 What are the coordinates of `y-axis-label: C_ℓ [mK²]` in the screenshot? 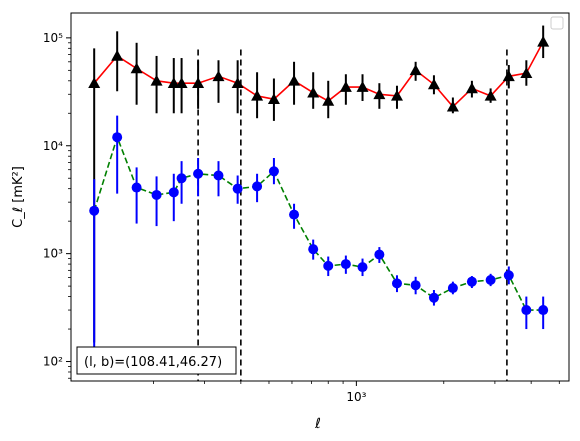 It's located at (18, 197).